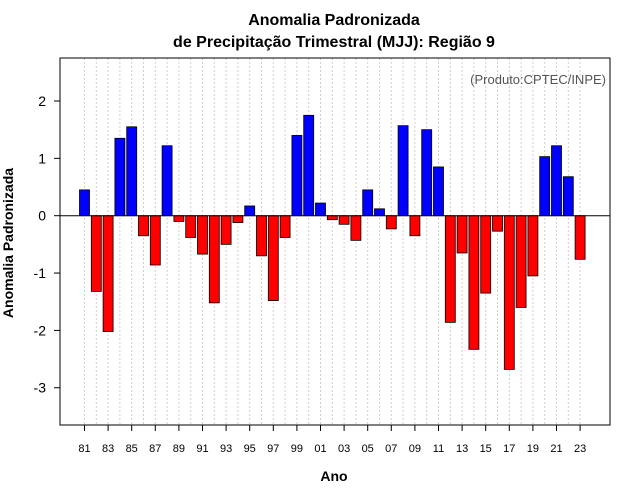  Describe the element at coordinates (42, 158) in the screenshot. I see `y-tick-label: 1` at that location.